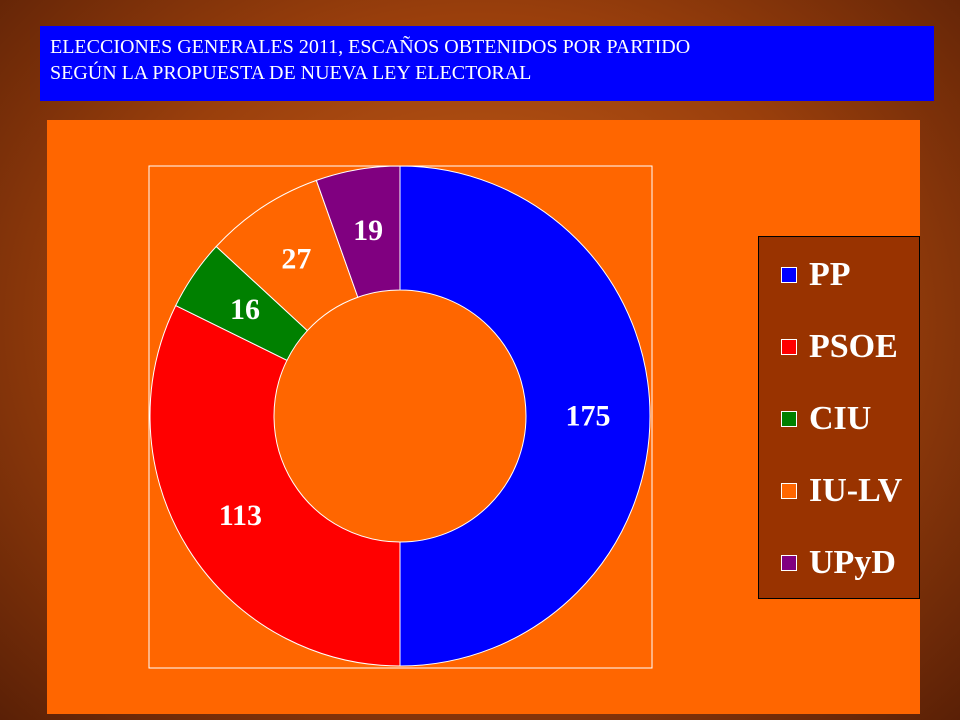  I want to click on data-label-pp: 175, so click(588, 416).